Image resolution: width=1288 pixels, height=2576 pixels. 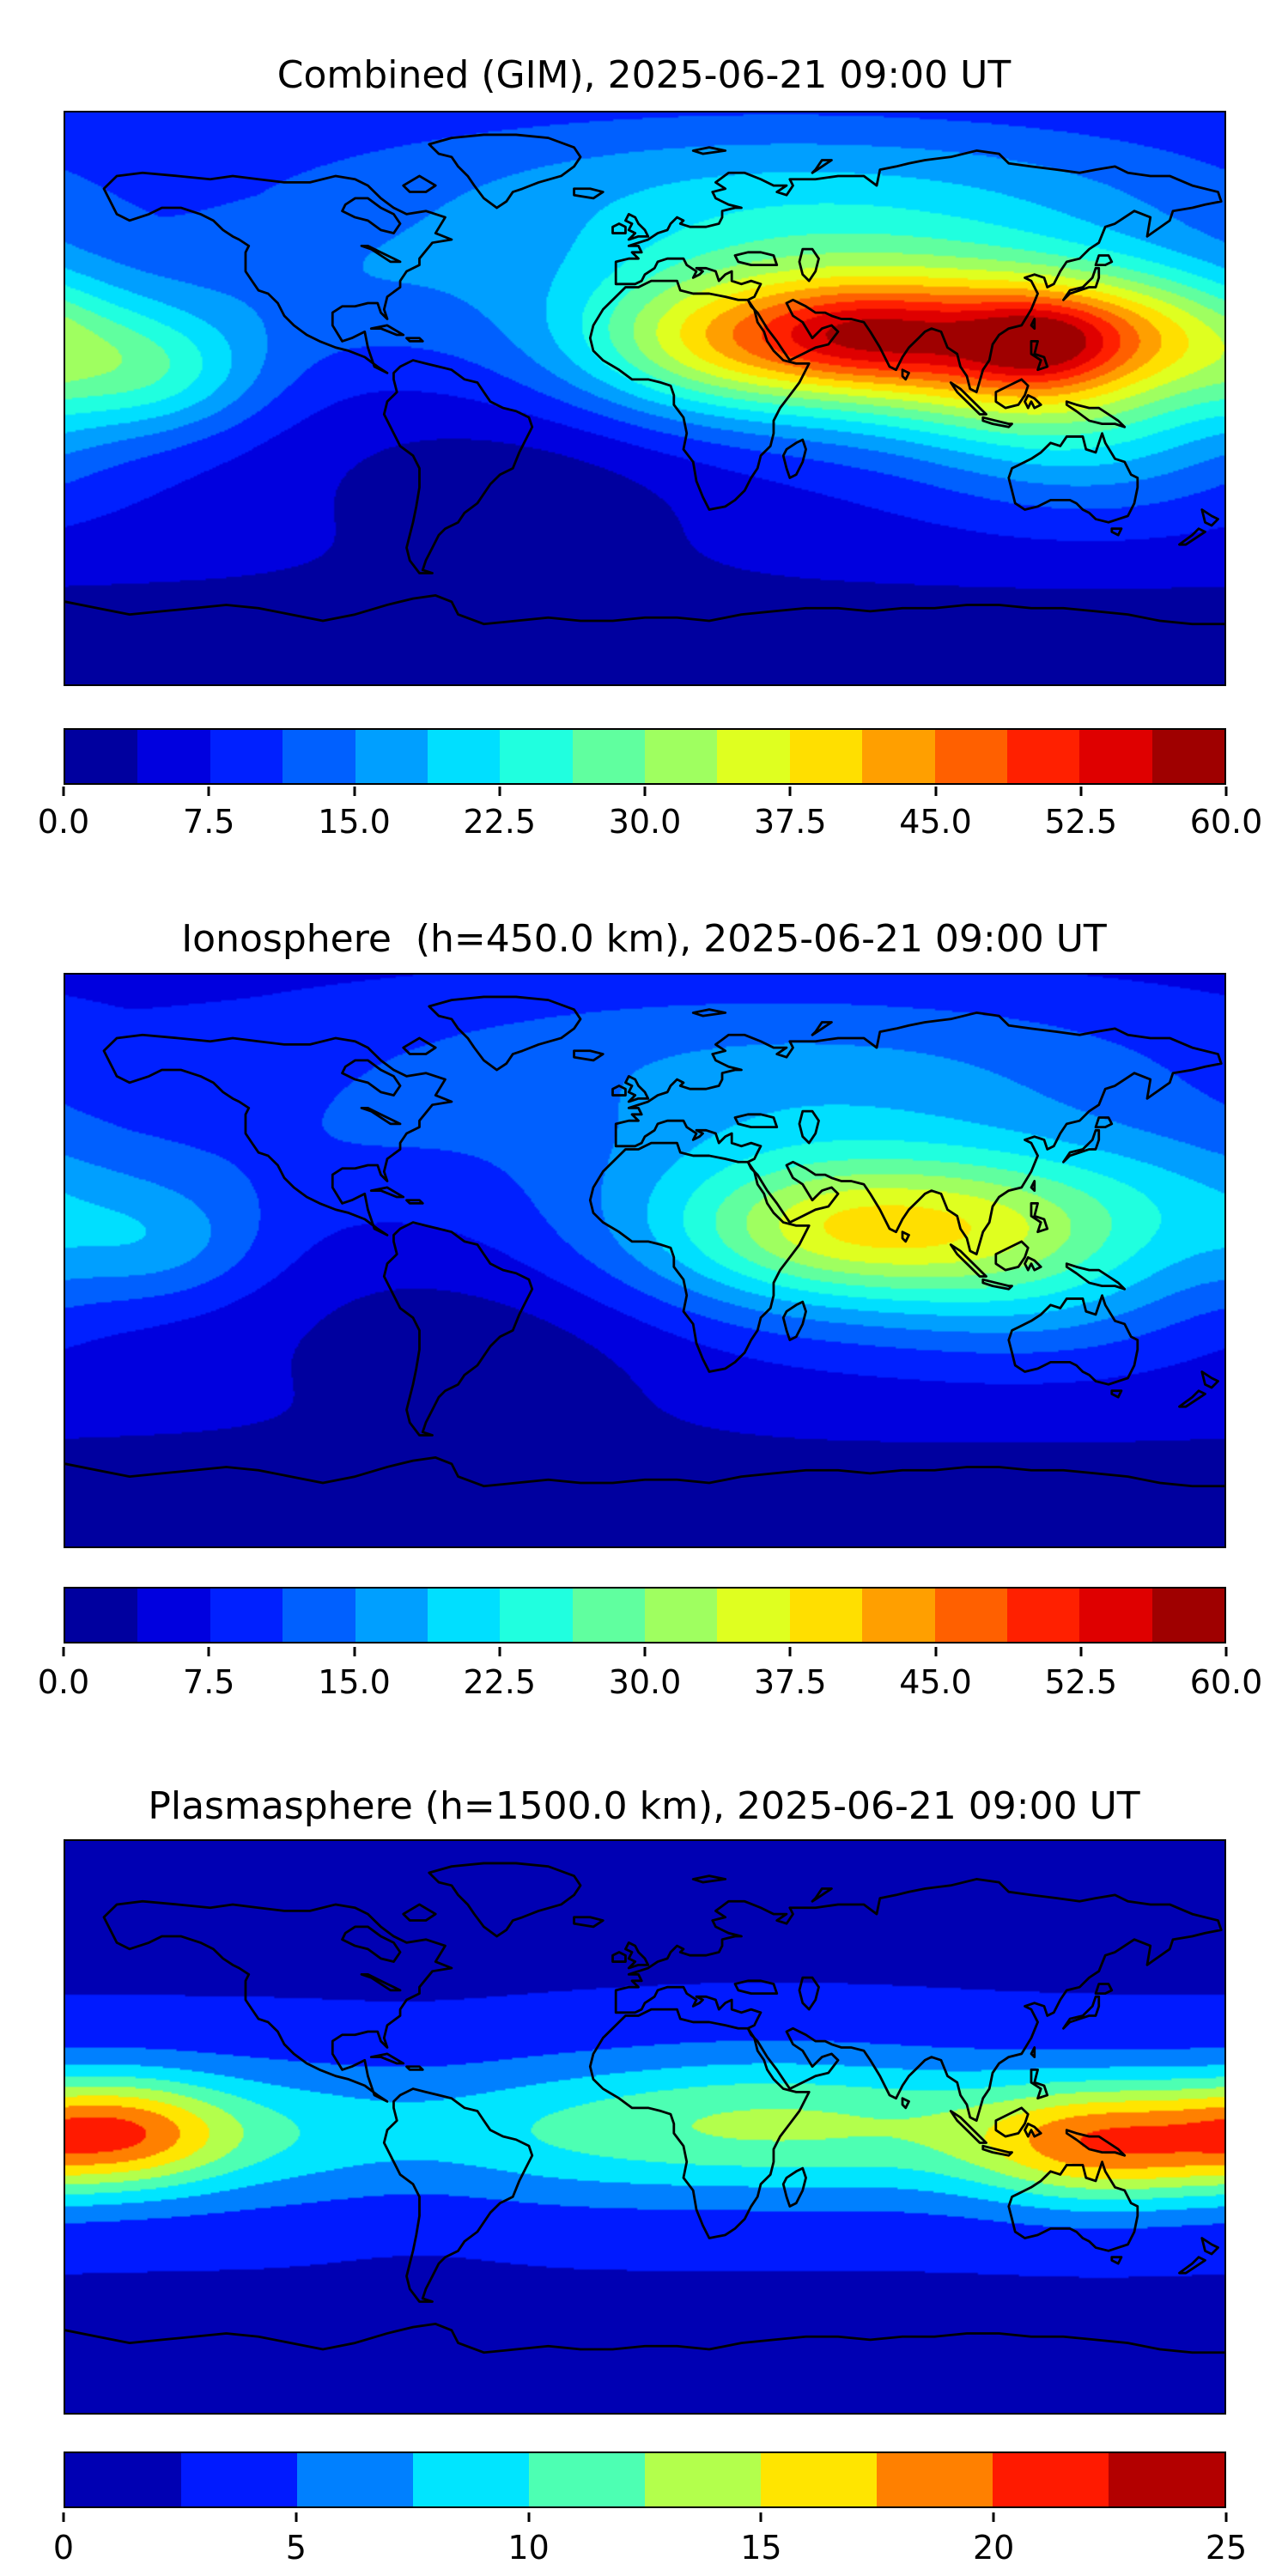 What do you see at coordinates (637, 227) in the screenshot?
I see `coastline-uk` at bounding box center [637, 227].